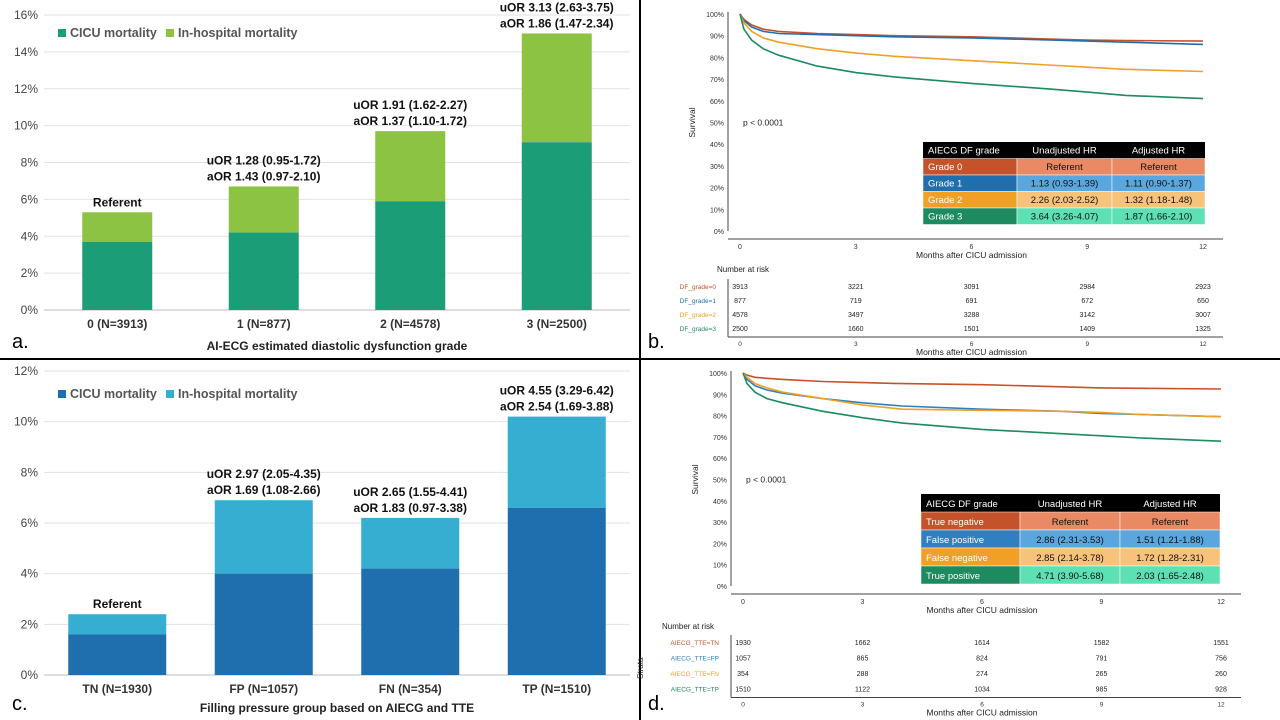 The height and width of the screenshot is (720, 1280). I want to click on risk-table-count: 756, so click(1221, 659).